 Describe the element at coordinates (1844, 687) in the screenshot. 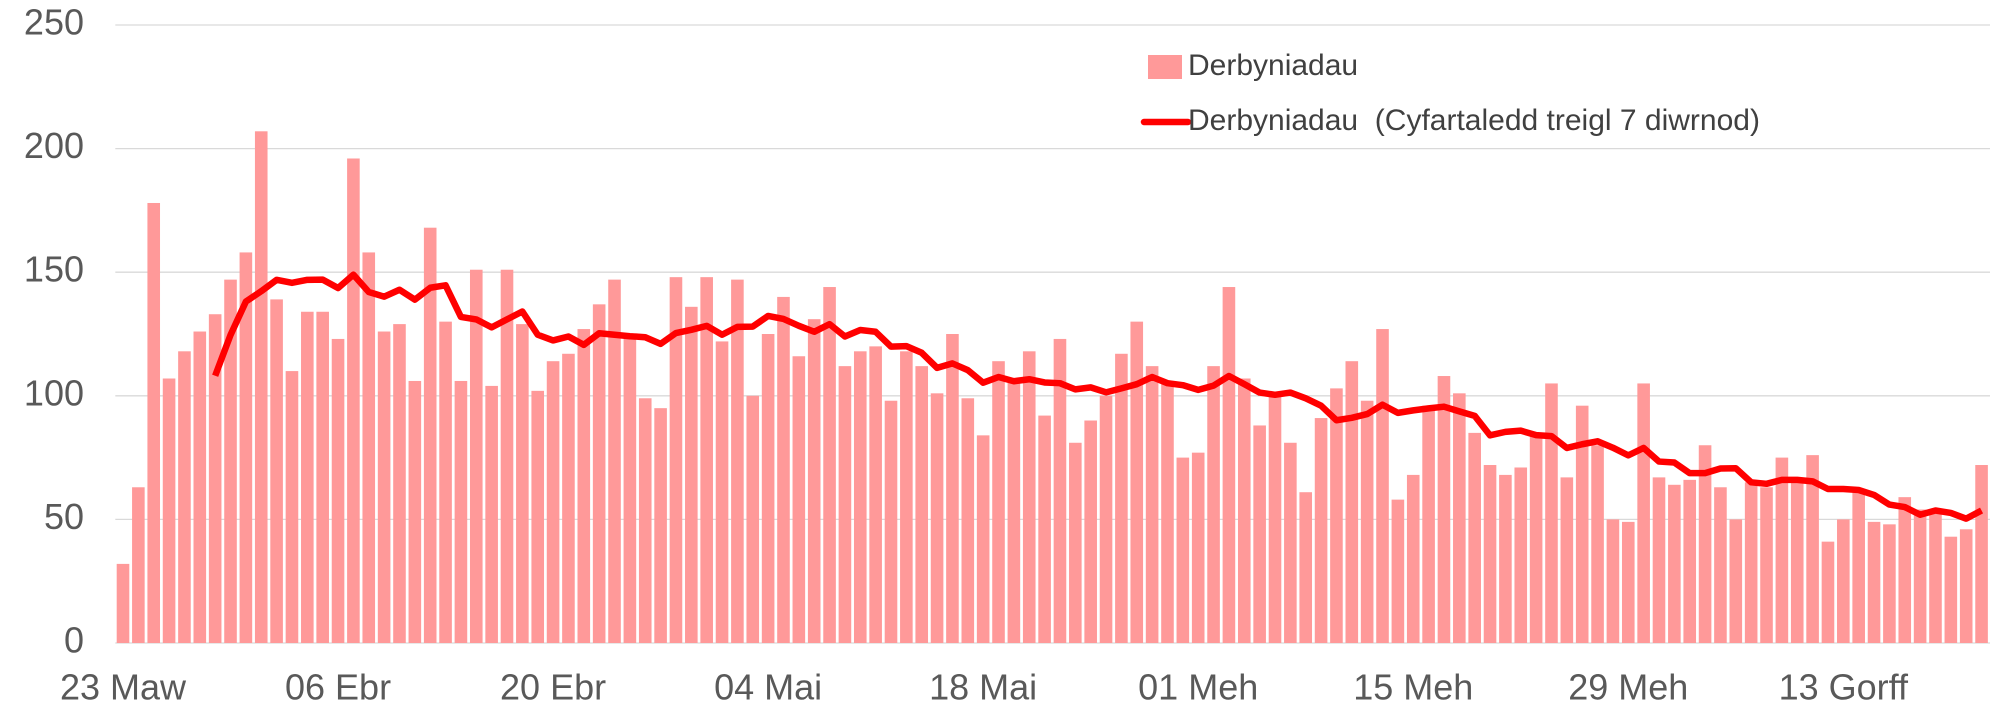

I see `x-tick-label: 13 Gorff` at that location.